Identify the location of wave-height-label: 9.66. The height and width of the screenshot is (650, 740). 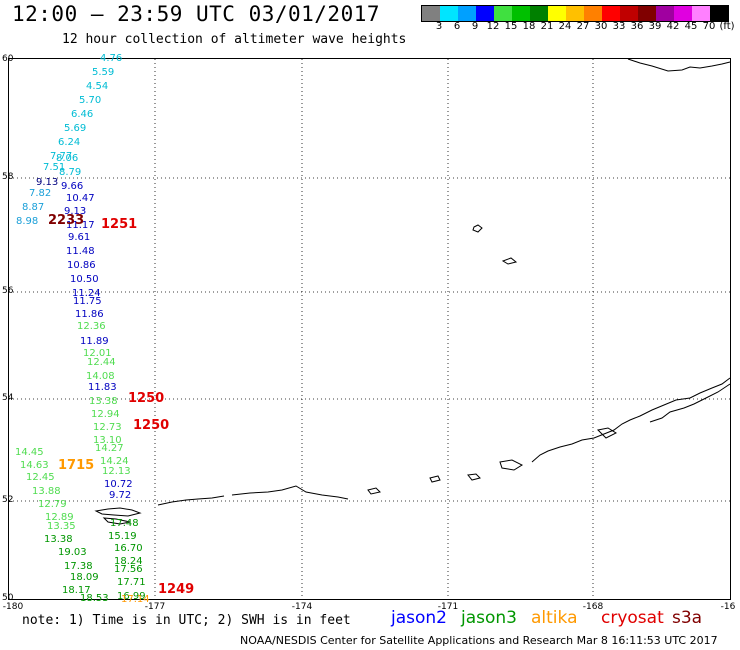
(72, 186).